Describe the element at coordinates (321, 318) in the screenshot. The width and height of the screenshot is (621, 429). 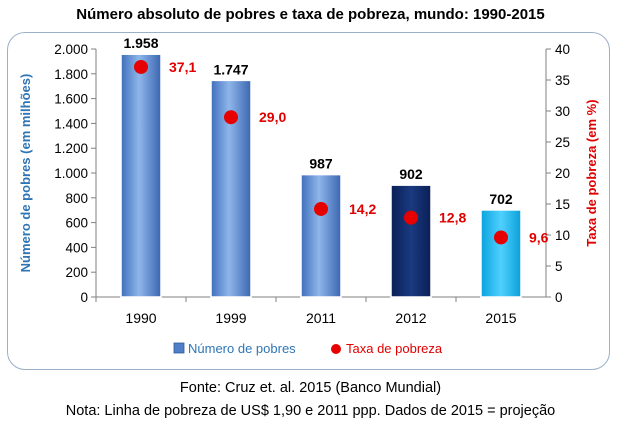
I see `x-tick-label: 2011` at that location.